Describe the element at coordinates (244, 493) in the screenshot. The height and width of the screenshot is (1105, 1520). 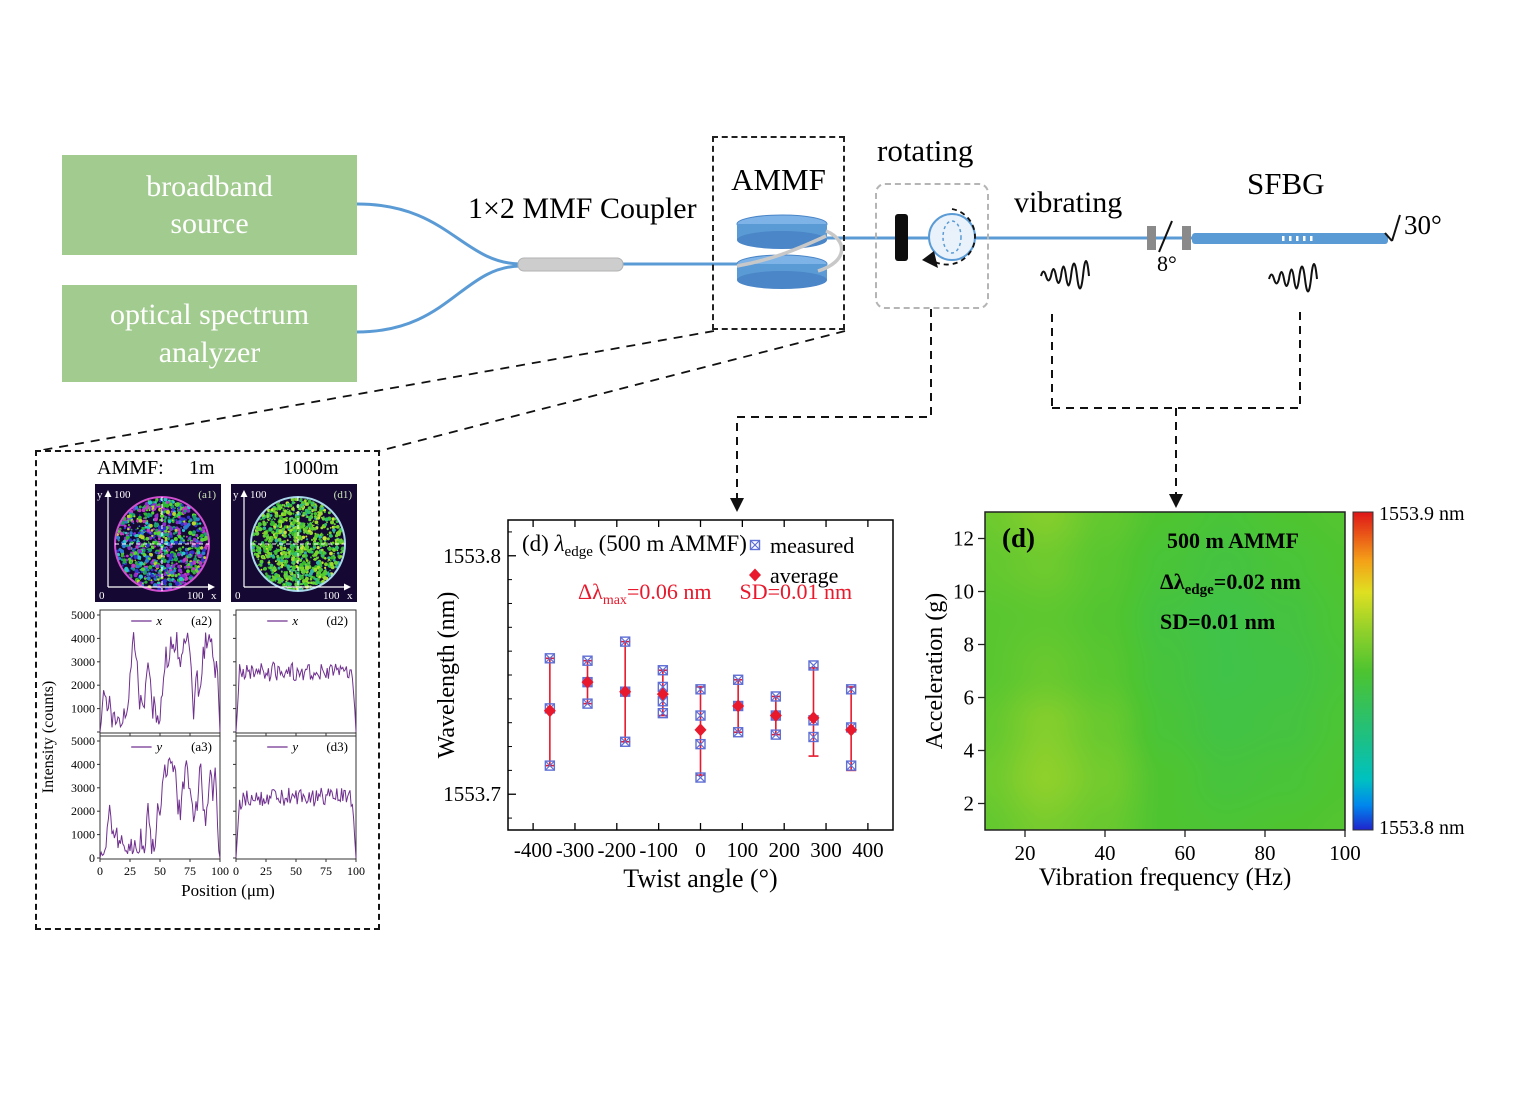
I see `y-axis-arrow-icon` at that location.